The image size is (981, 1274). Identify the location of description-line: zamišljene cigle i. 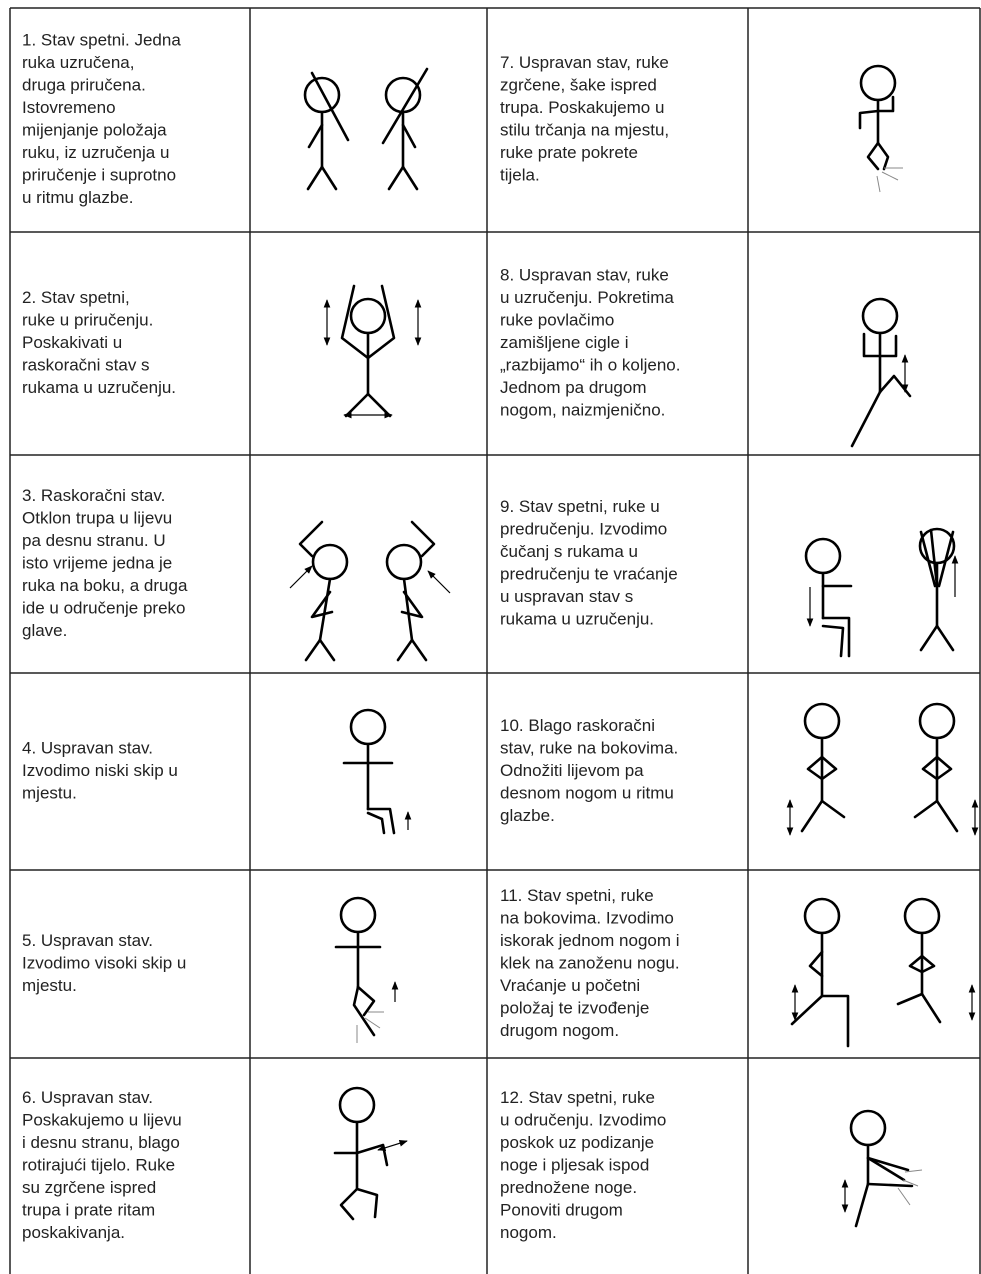
(564, 342).